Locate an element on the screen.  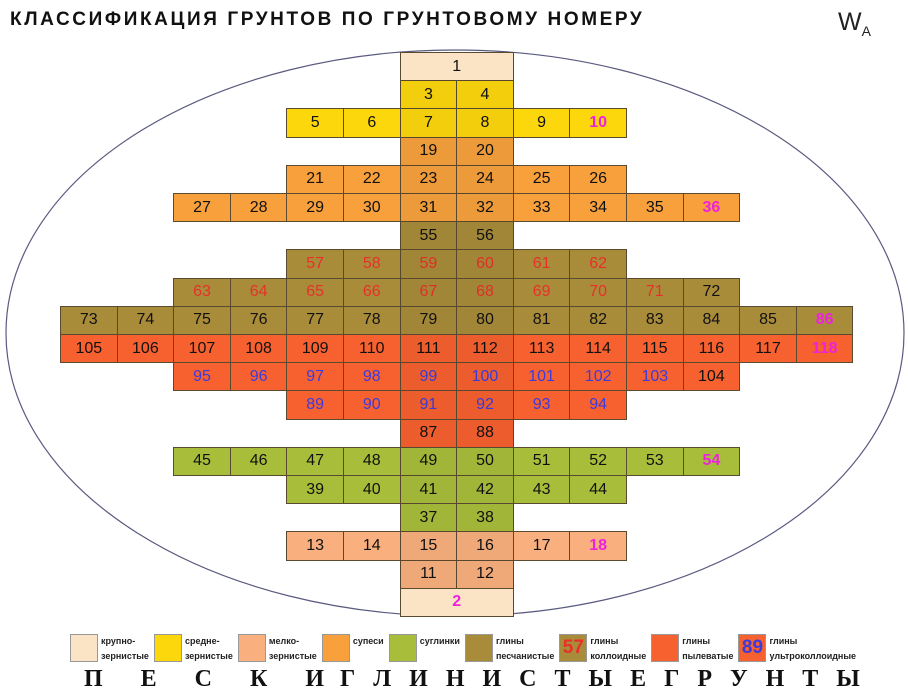
soil-cell-113: 113 is located at coordinates (541, 349).